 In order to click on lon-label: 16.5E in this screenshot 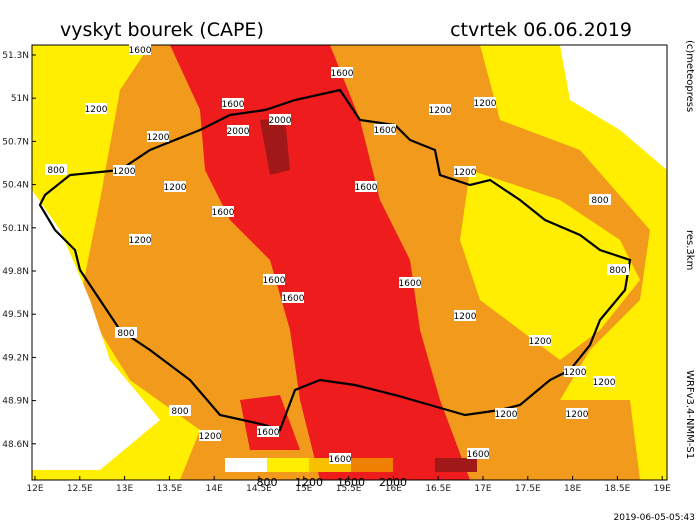, I will do `click(438, 489)`.